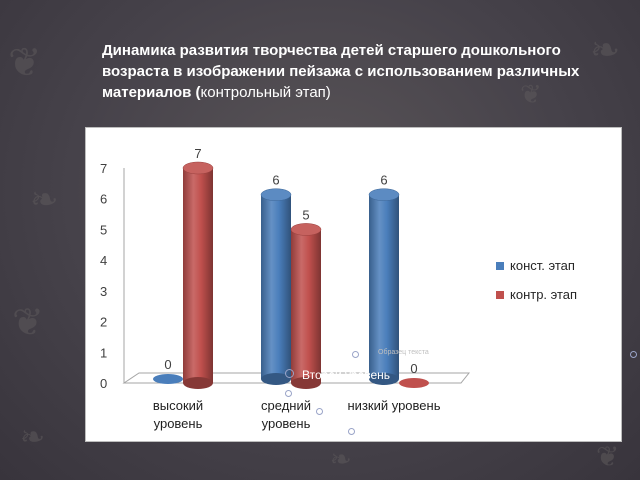 This screenshot has height=480, width=640. Describe the element at coordinates (265, 92) in the screenshot. I see `slide-title-normal: контрольный этап)` at that location.